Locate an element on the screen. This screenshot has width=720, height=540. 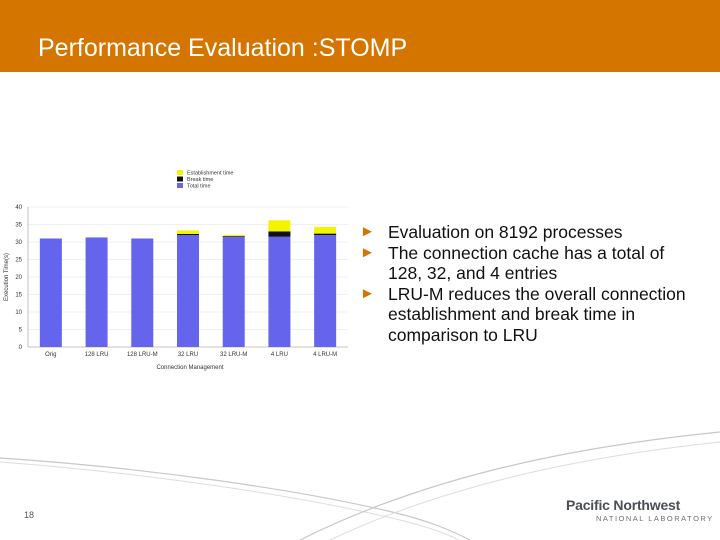
y-tick-label: 15 is located at coordinates (18, 296).